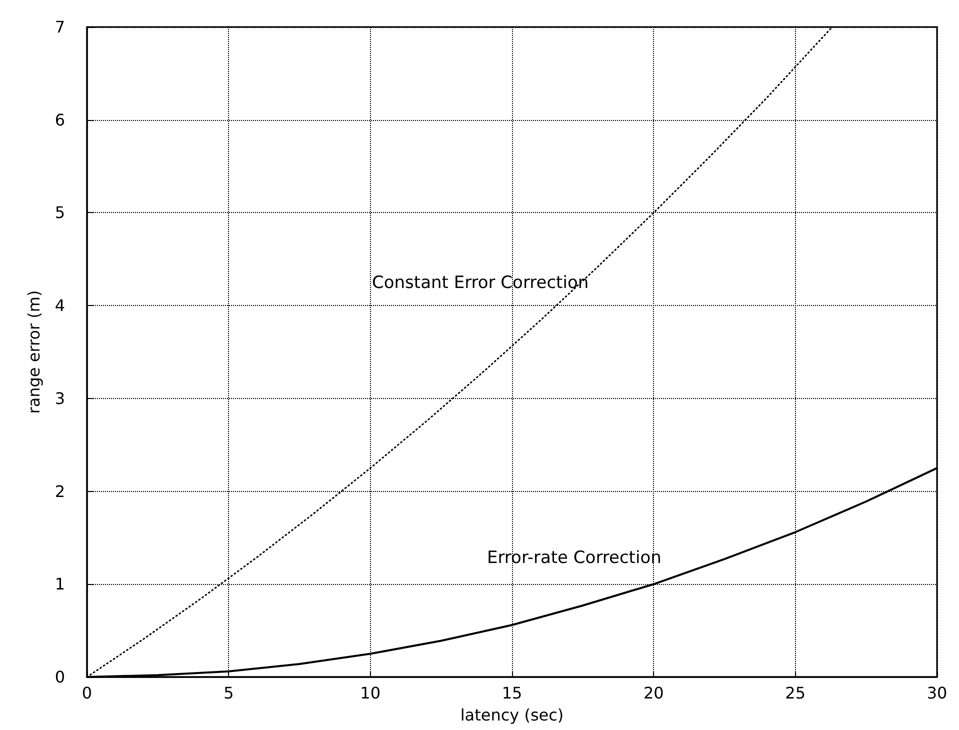 Image resolution: width=959 pixels, height=730 pixels. I want to click on y-tick-label: 0, so click(59, 677).